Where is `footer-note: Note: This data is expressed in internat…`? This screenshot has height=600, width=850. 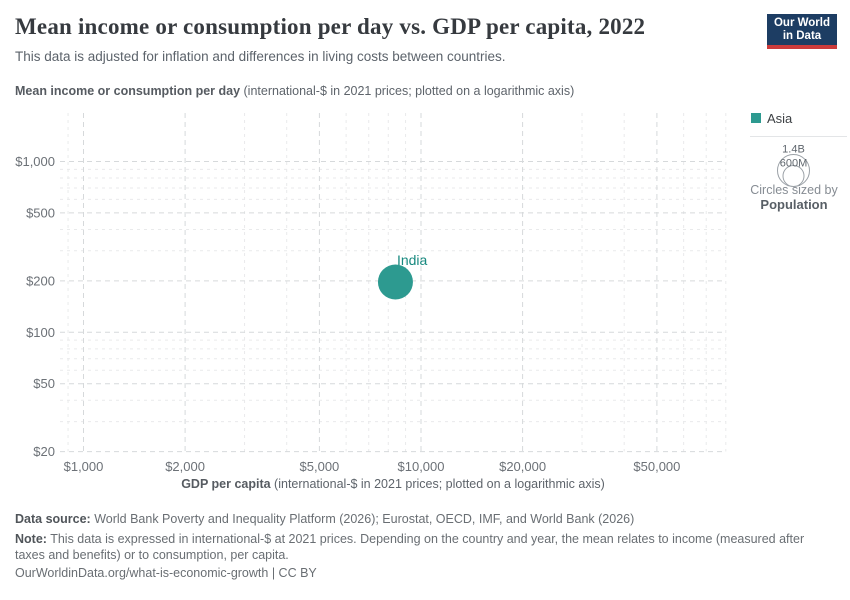
footer-note: Note: This data is expressed in internat… is located at coordinates (426, 547).